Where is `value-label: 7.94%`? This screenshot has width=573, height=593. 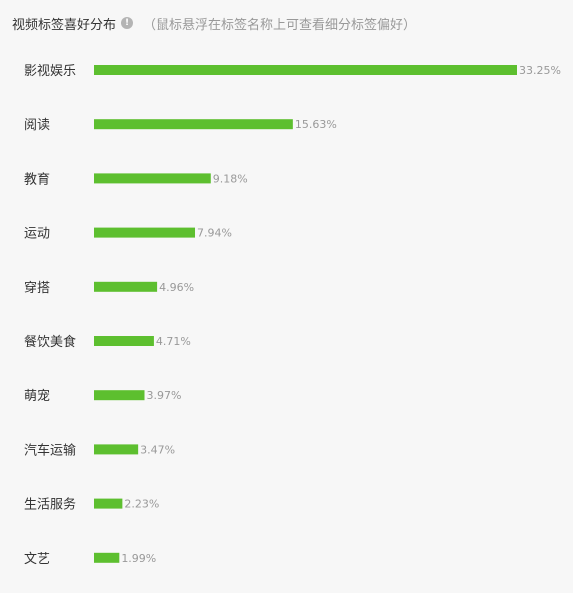
value-label: 7.94% is located at coordinates (214, 233).